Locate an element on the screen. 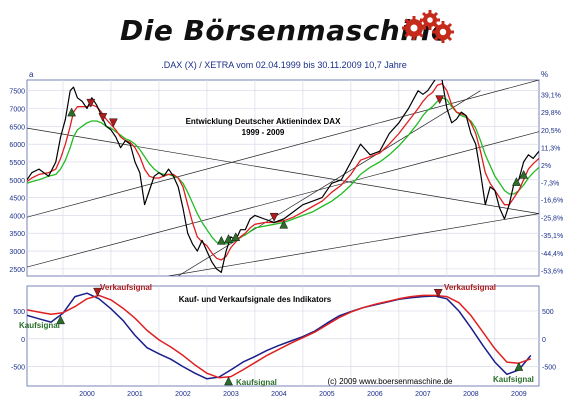 The image size is (568, 400). lower-y-tick-label: -500 is located at coordinates (18, 368).